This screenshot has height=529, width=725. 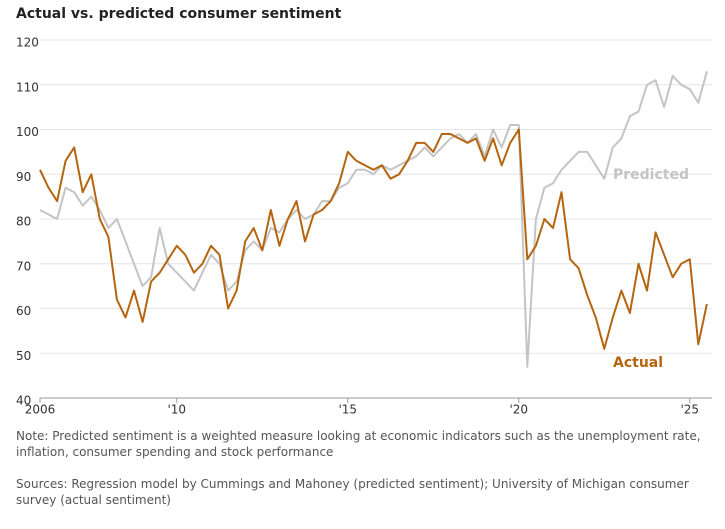 I want to click on y-tick-label: 60, so click(x=23, y=311).